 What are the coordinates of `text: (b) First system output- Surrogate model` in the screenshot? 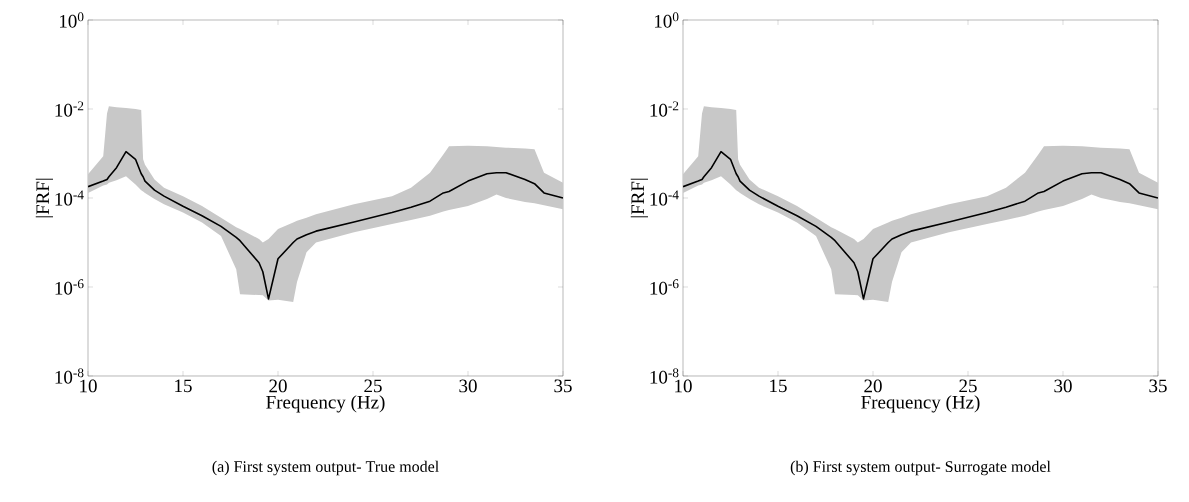 It's located at (920, 468).